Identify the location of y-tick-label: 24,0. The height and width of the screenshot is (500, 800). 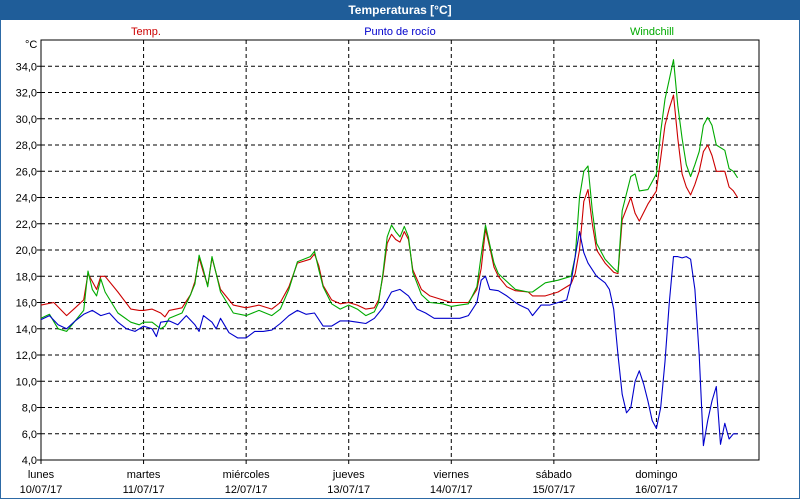
(26, 199).